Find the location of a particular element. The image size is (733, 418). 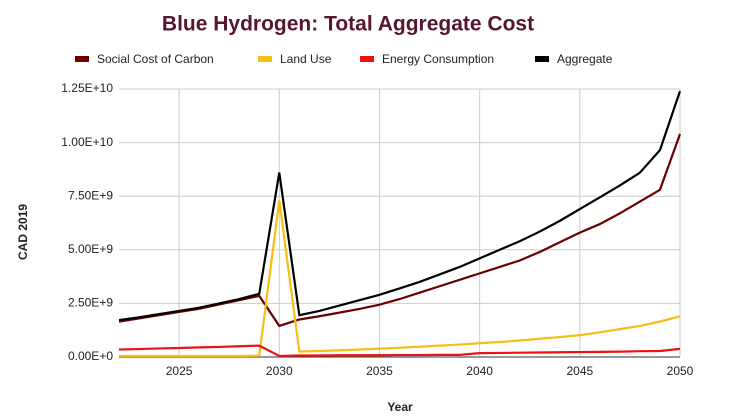

y-tick-label: 2.50E+9 is located at coordinates (90, 303).